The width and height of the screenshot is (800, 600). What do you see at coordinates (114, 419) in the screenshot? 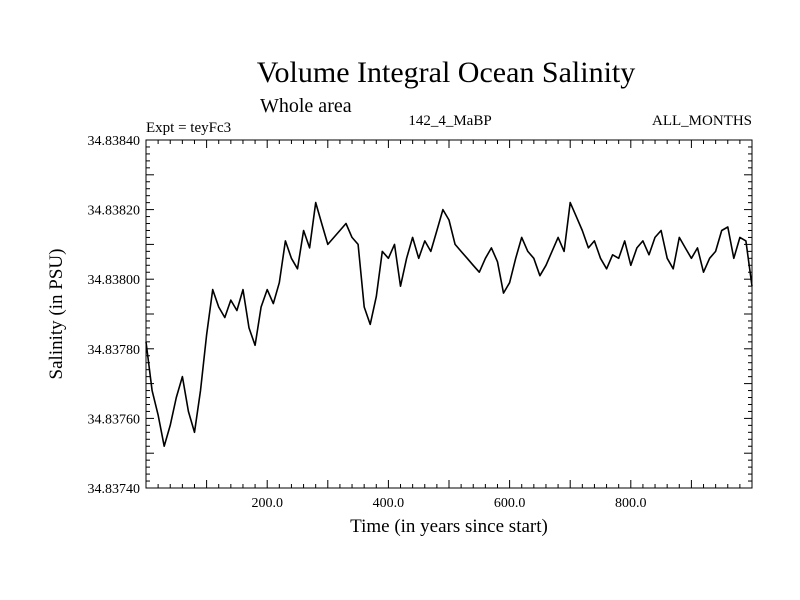
I see `y-tick-label: 34.83760` at bounding box center [114, 419].